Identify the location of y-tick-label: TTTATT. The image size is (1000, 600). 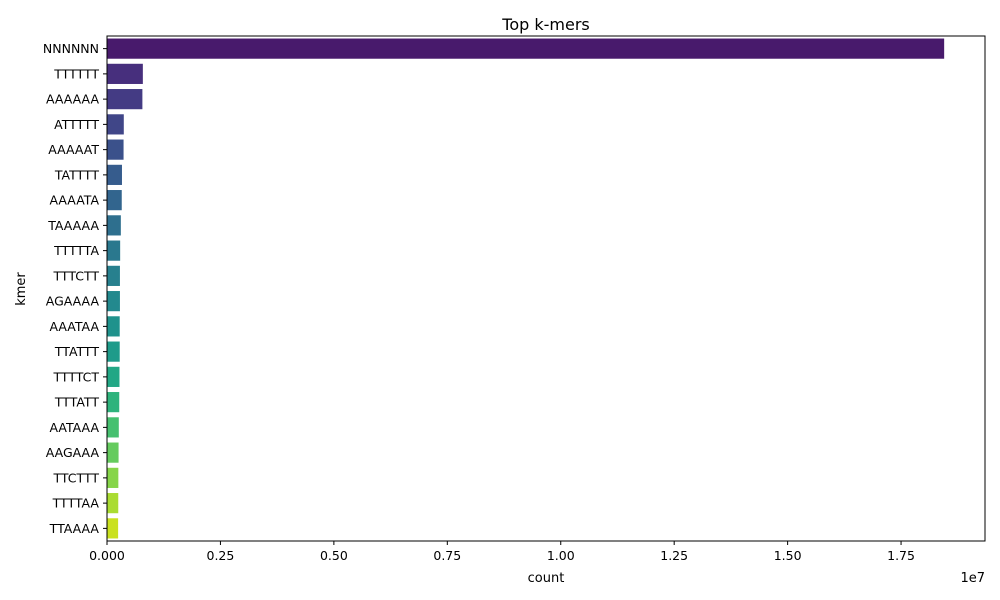
(76, 402).